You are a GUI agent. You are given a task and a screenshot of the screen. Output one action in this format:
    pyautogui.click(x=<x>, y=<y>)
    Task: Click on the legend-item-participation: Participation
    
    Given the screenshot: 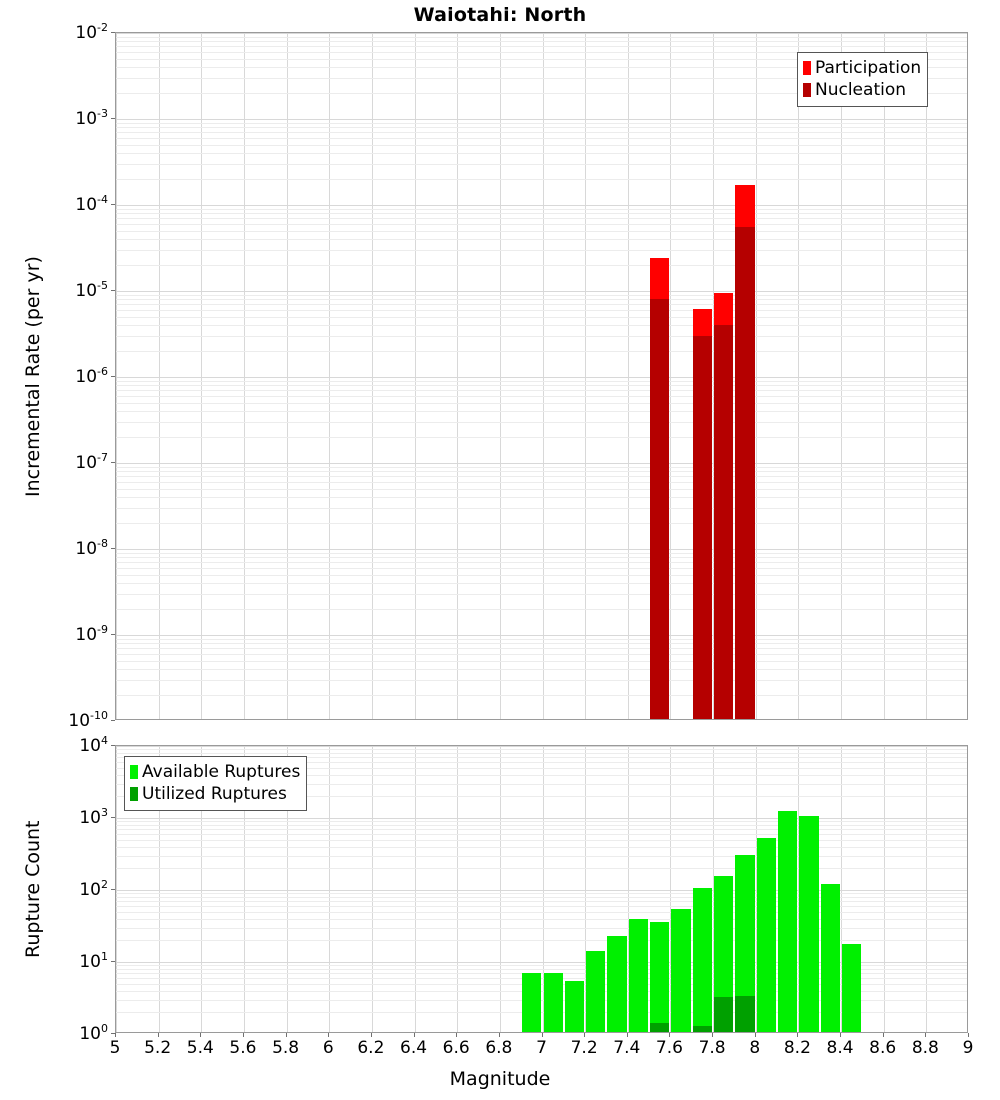 What is the action you would take?
    pyautogui.click(x=862, y=68)
    